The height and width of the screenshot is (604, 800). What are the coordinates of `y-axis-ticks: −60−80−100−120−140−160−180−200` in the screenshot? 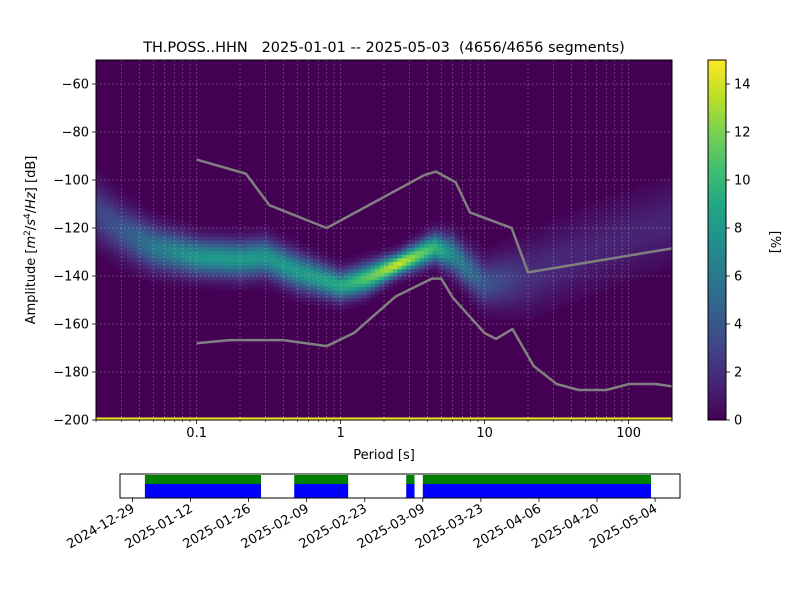 It's located at (74, 253).